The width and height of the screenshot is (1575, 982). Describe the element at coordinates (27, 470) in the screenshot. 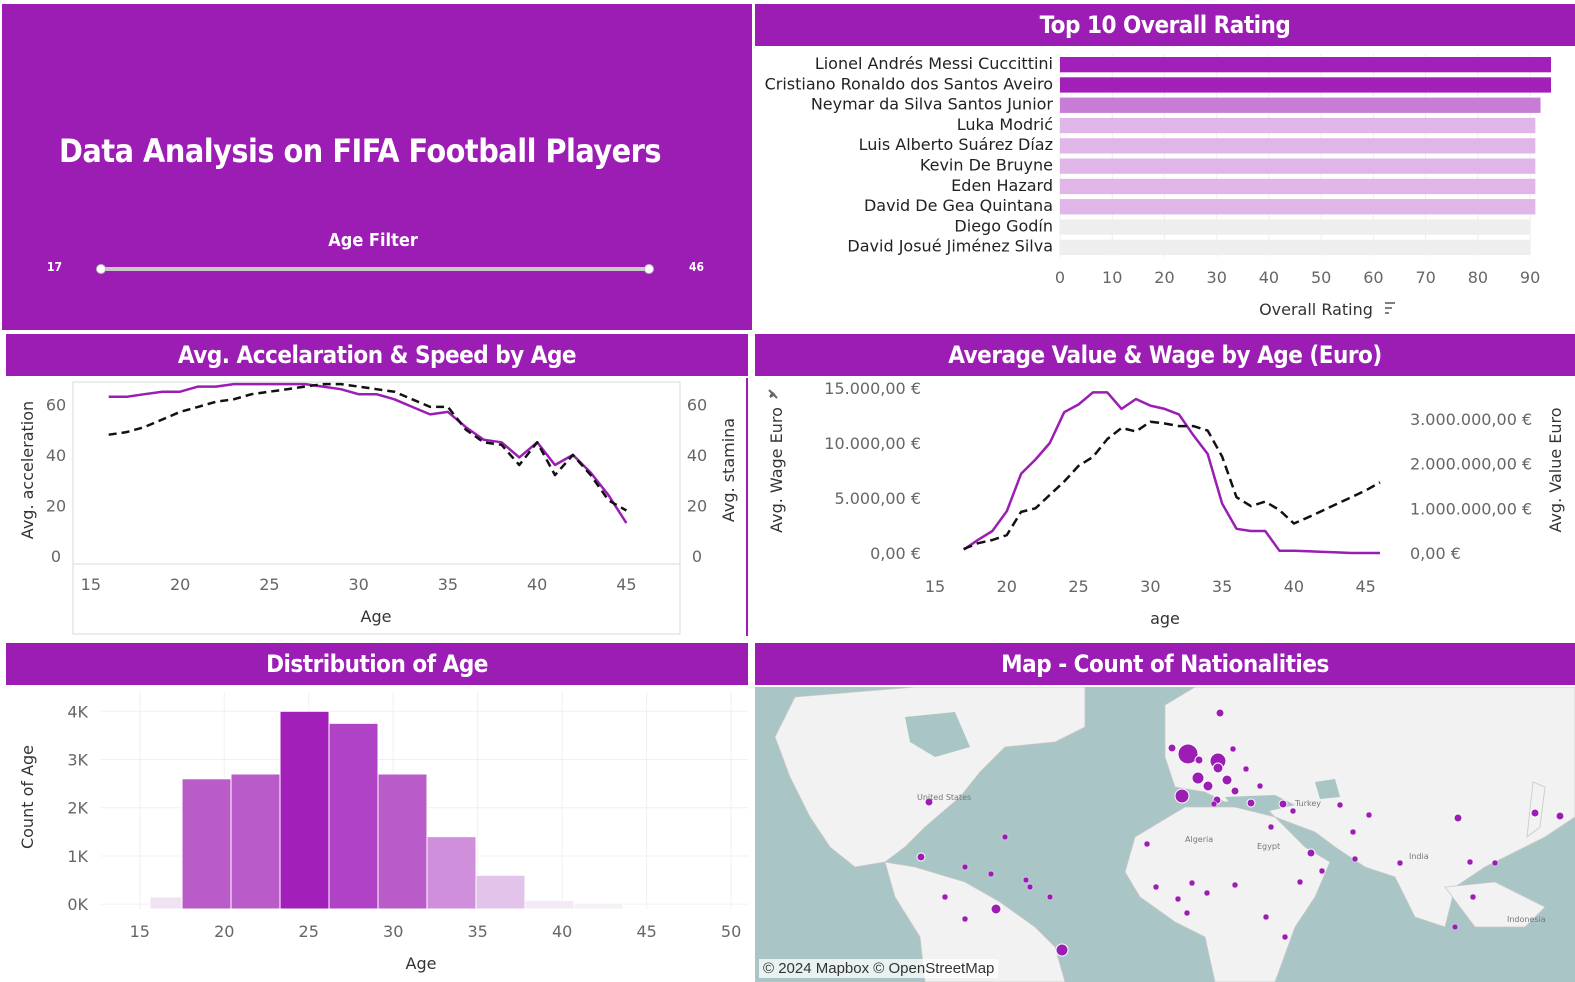

I see `accel-y-axis-label: Avg. acceleration` at that location.